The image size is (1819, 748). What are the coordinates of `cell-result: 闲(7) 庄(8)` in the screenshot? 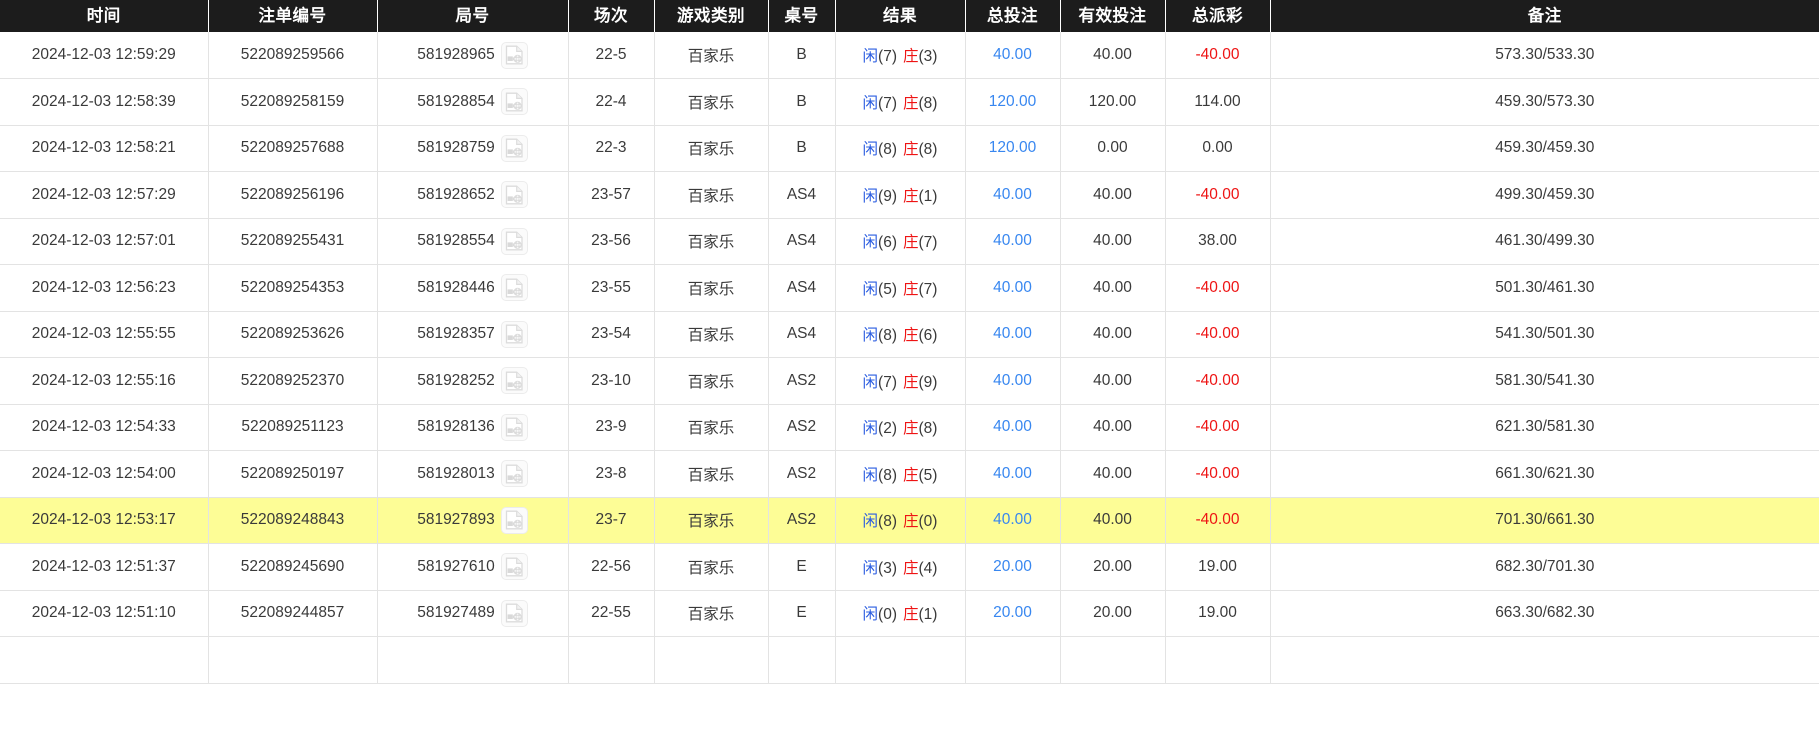 It's located at (900, 102).